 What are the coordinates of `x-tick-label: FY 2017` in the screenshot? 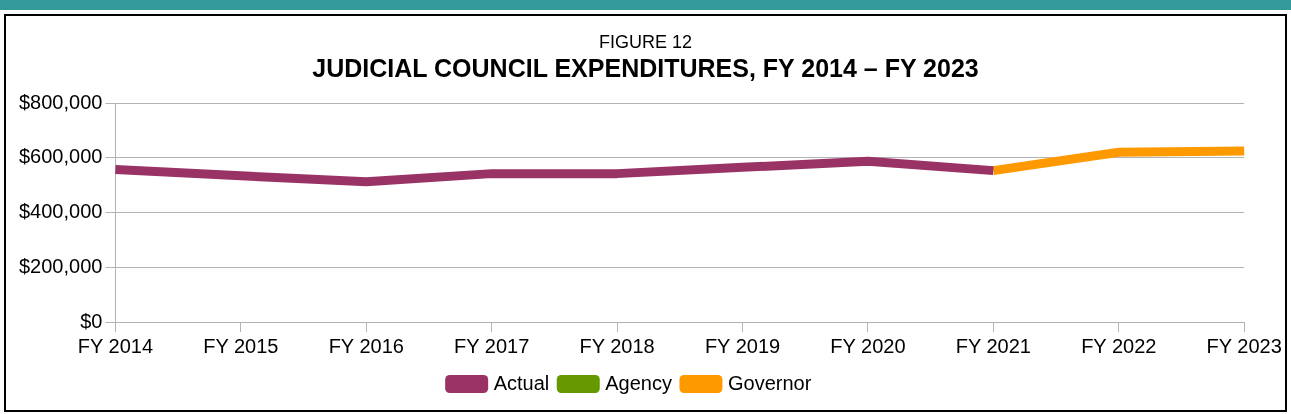 It's located at (492, 345).